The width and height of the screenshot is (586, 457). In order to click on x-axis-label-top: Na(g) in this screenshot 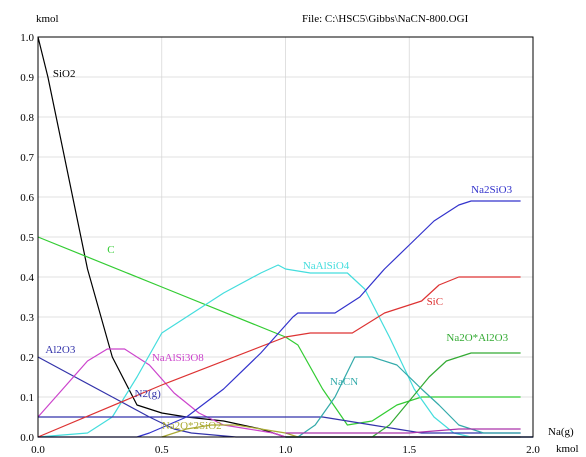, I will do `click(561, 432)`.